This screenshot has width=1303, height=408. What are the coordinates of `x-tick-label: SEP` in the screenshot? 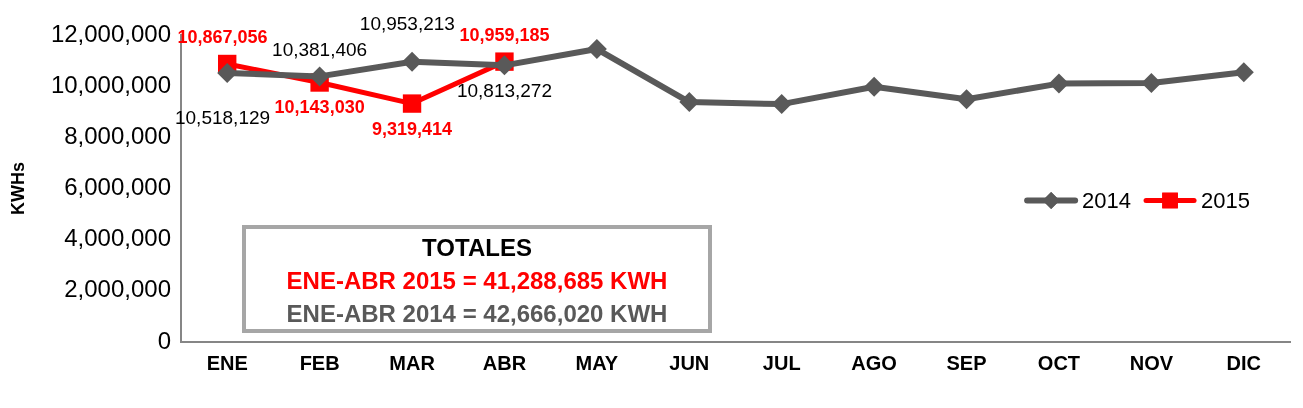 It's located at (966, 362).